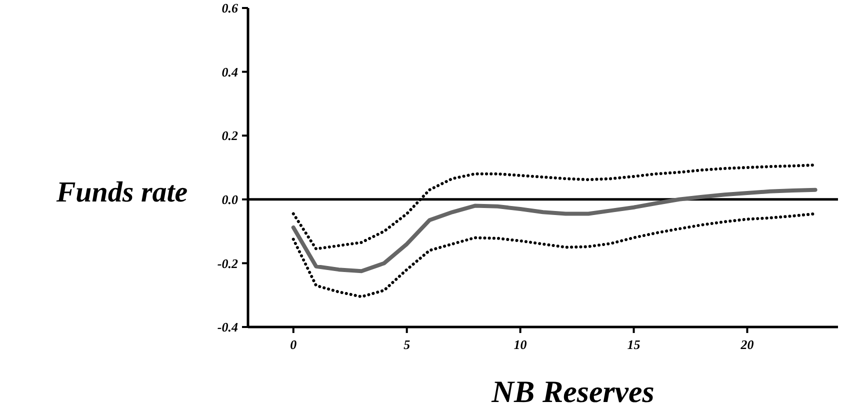 This screenshot has height=412, width=854. Describe the element at coordinates (227, 263) in the screenshot. I see `y-tick-label: -0.2` at that location.